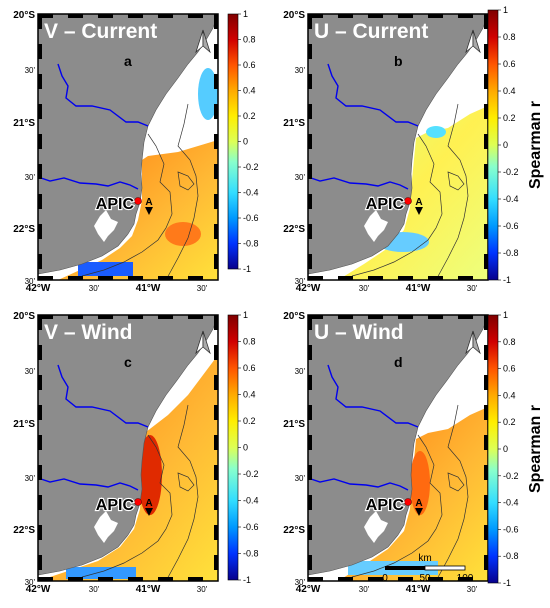 The height and width of the screenshot is (608, 550). I want to click on north-arrow-icon, so click(476, 342).